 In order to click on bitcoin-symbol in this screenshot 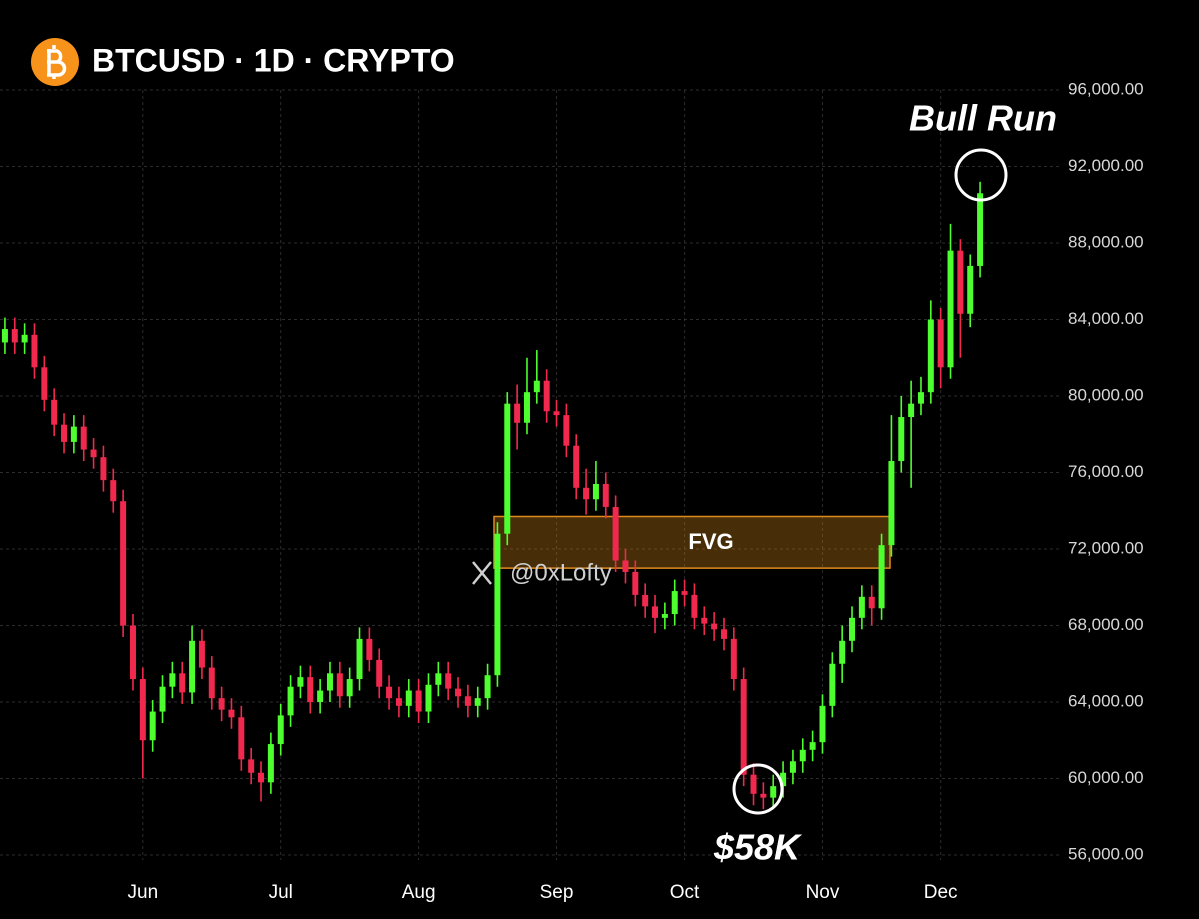, I will do `click(57, 62)`.